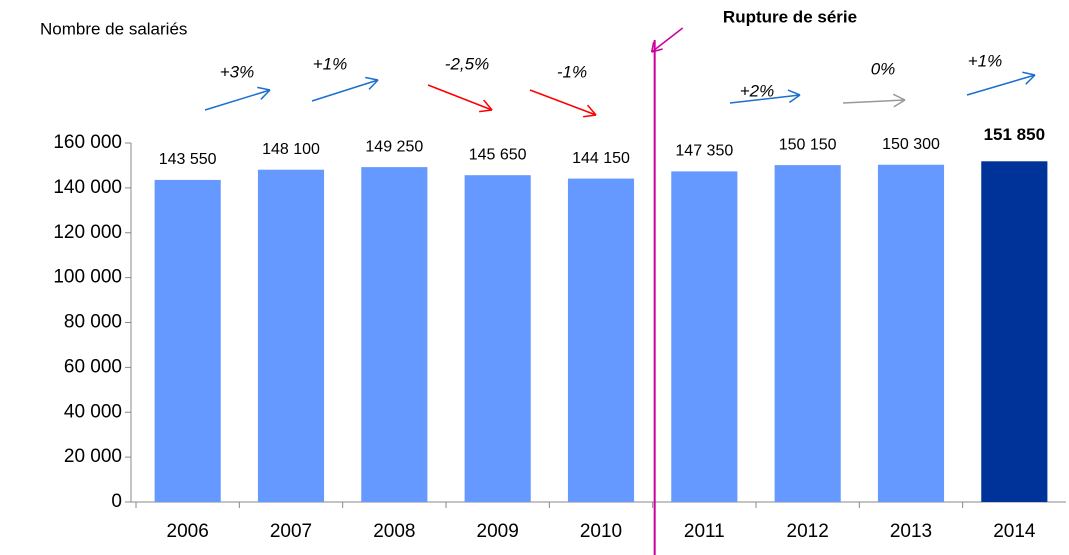 This screenshot has width=1069, height=555. Describe the element at coordinates (87, 277) in the screenshot. I see `y-tick-label: 100 000` at that location.